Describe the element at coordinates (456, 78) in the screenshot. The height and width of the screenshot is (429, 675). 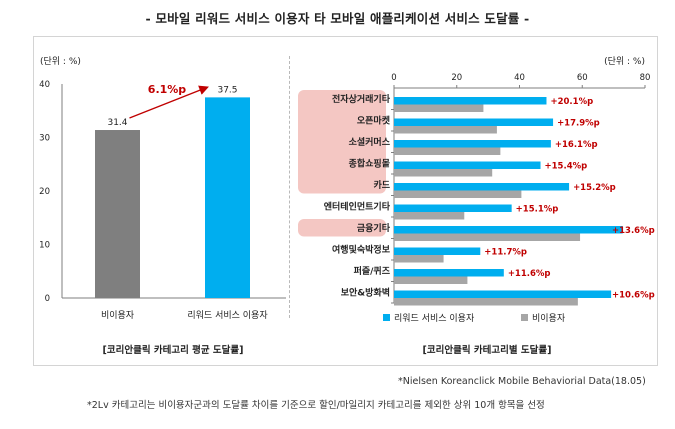
I see `right-x-tick-1: 20` at that location.